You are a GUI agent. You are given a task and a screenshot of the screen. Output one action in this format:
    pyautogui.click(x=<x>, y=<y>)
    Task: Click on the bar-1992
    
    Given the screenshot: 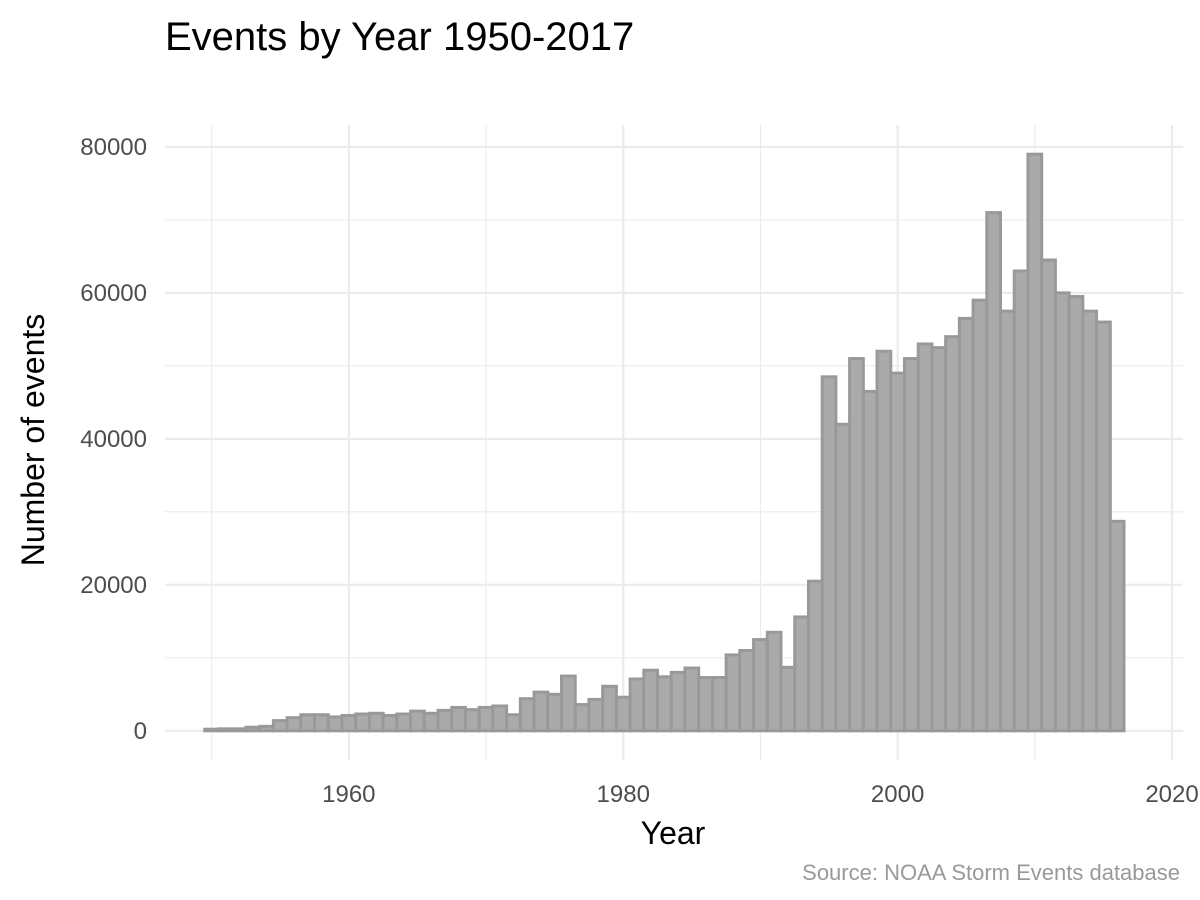 What is the action you would take?
    pyautogui.click(x=788, y=699)
    